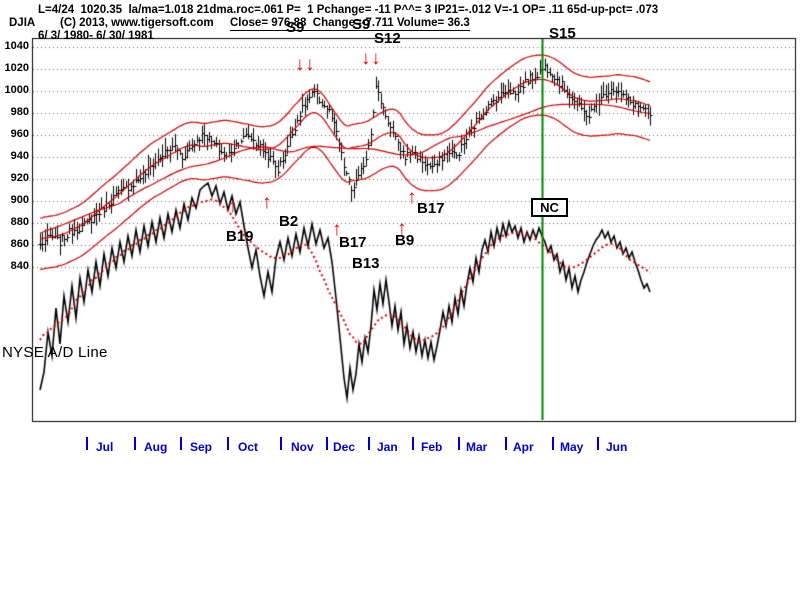 This screenshot has height=600, width=800. I want to click on sell-signal-s12: S12, so click(387, 38).